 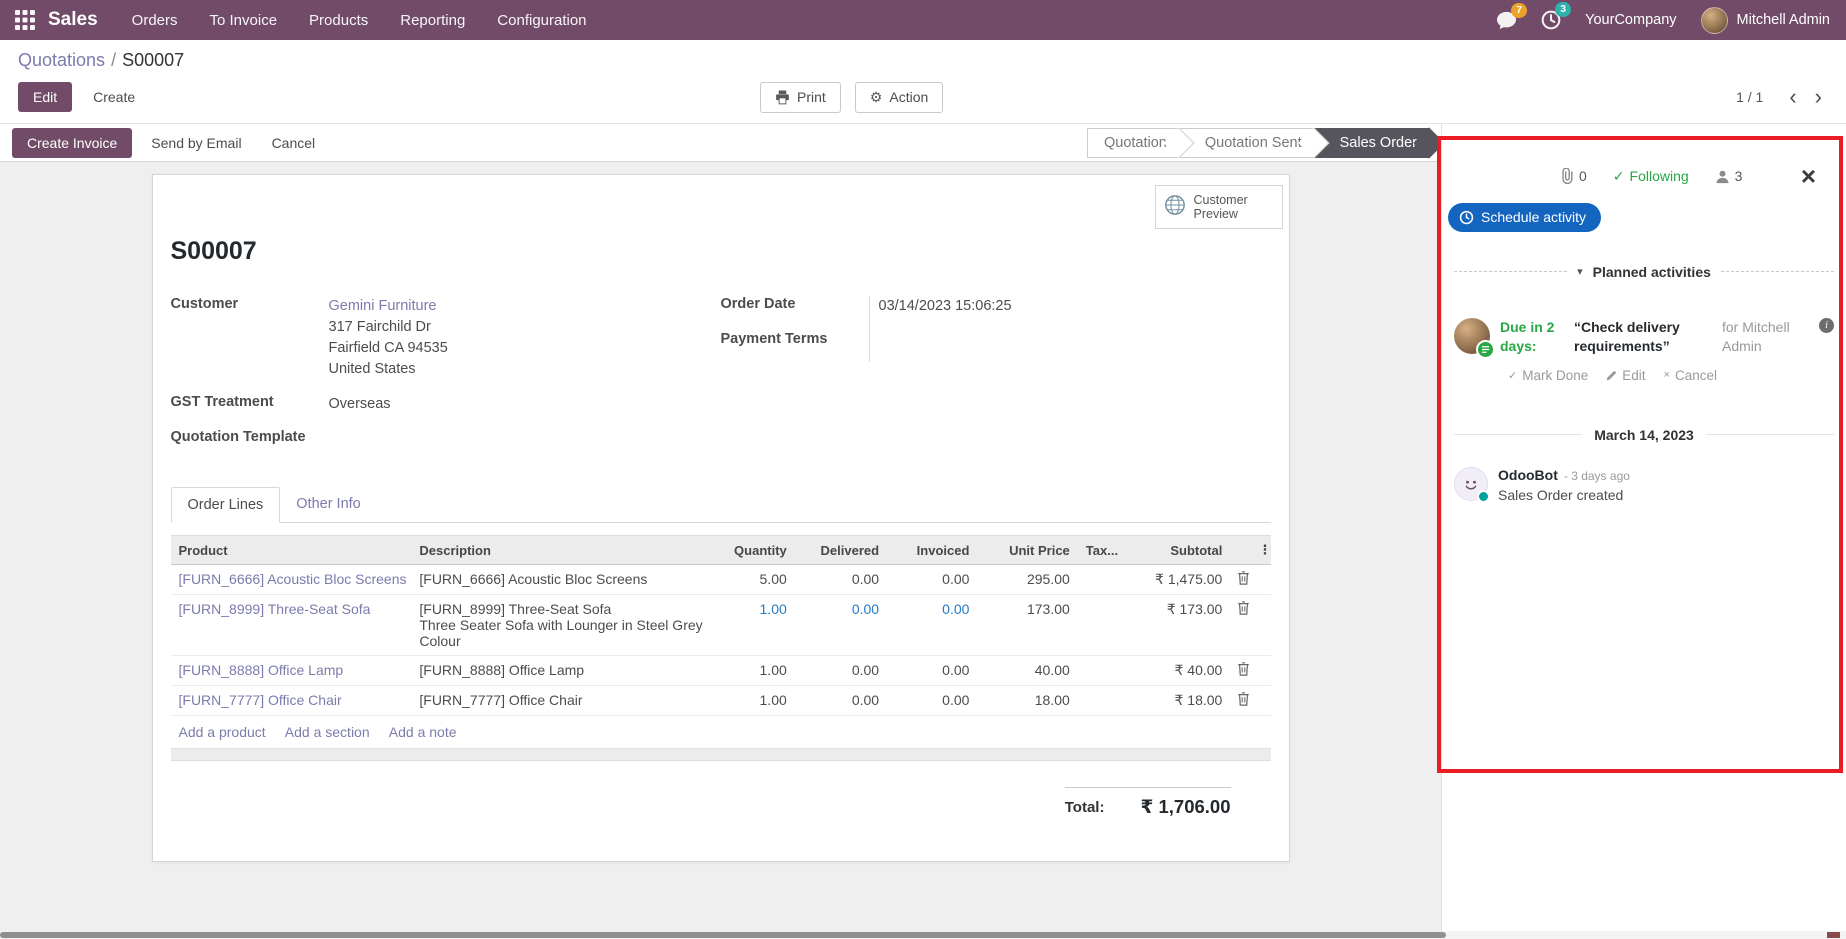 I want to click on add-a-section-link: Add a section, so click(x=327, y=732).